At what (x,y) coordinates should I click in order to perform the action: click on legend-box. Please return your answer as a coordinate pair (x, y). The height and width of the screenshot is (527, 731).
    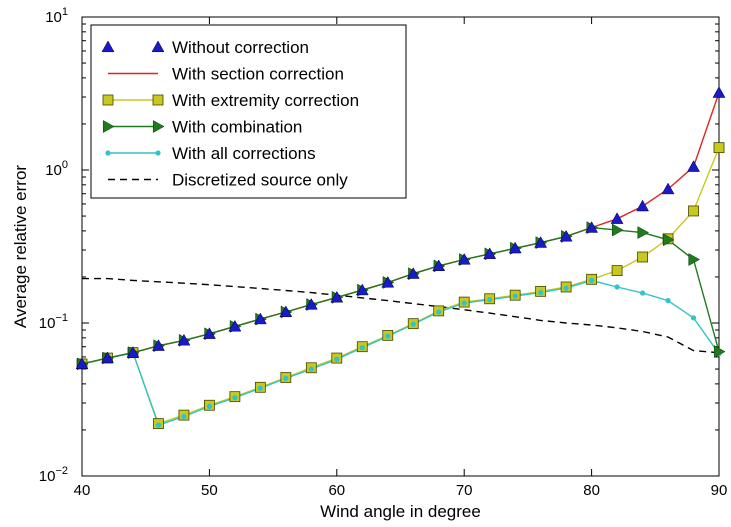
    Looking at the image, I should click on (248, 111).